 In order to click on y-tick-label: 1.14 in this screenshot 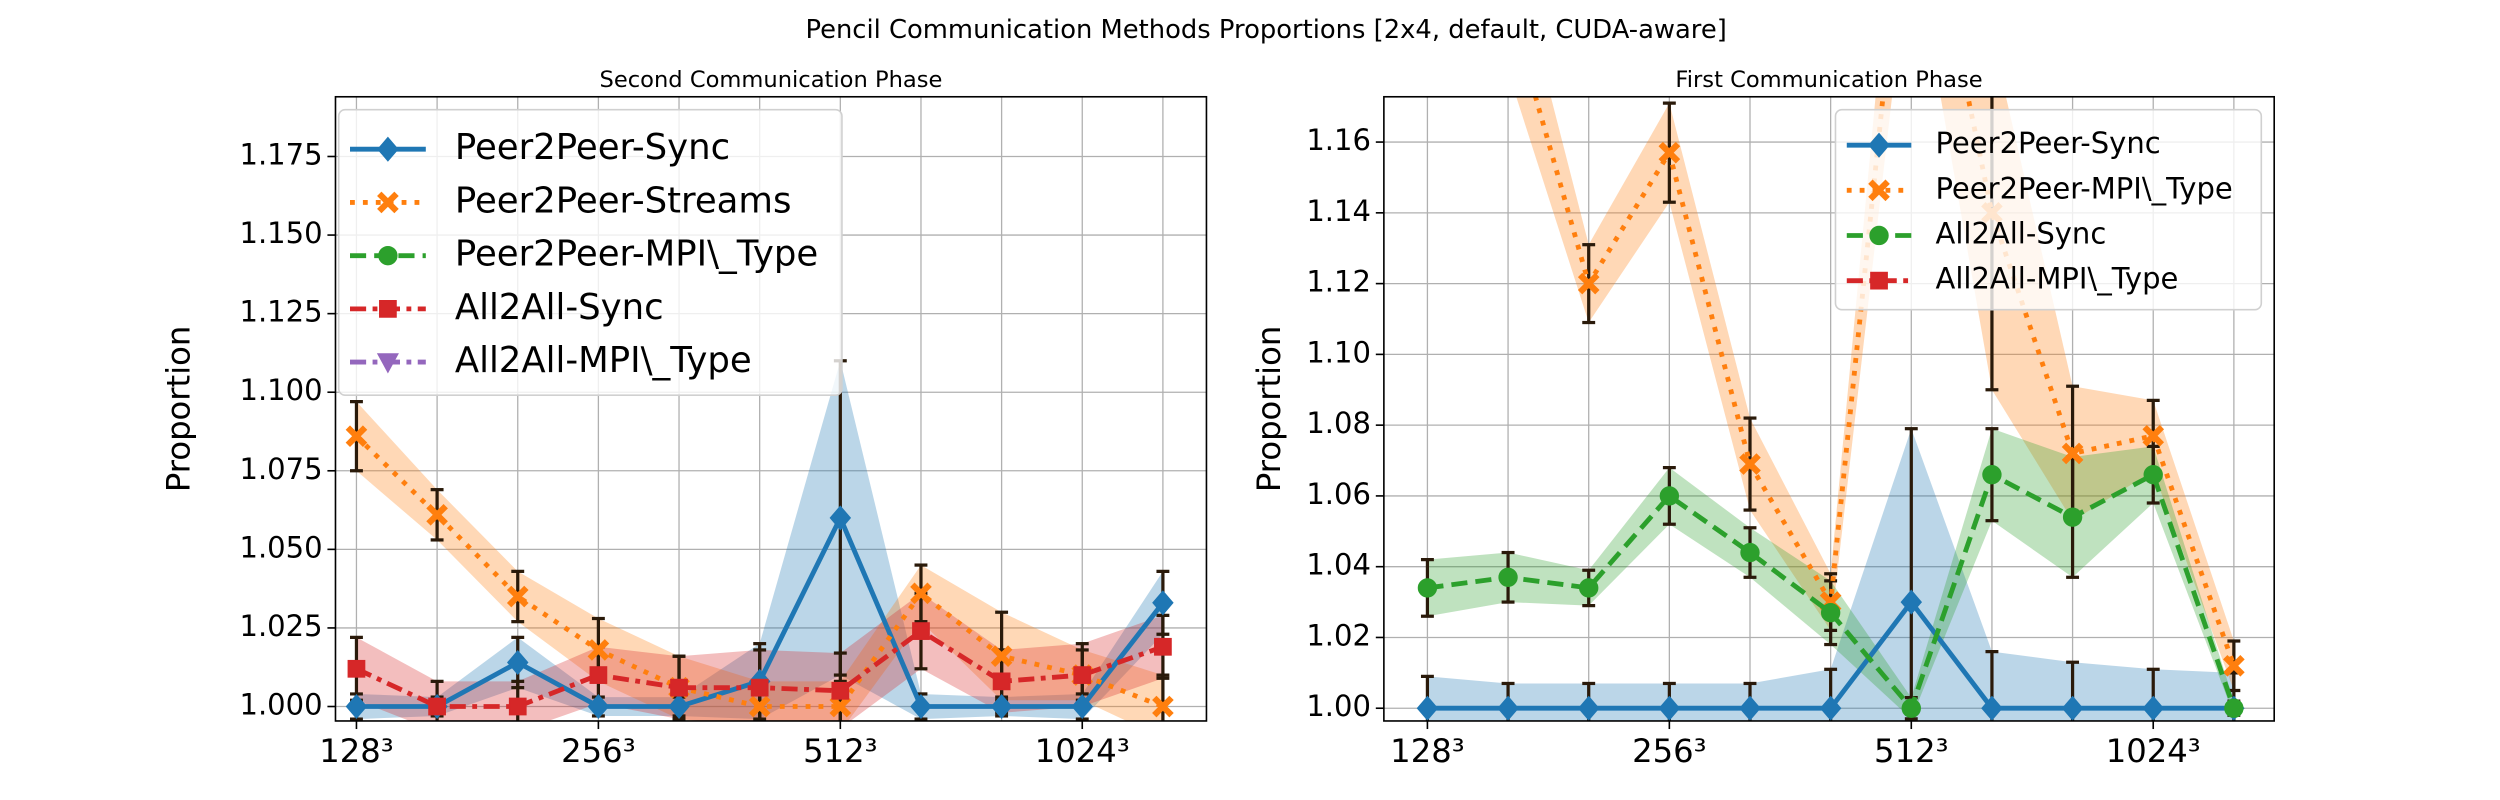, I will do `click(1338, 211)`.